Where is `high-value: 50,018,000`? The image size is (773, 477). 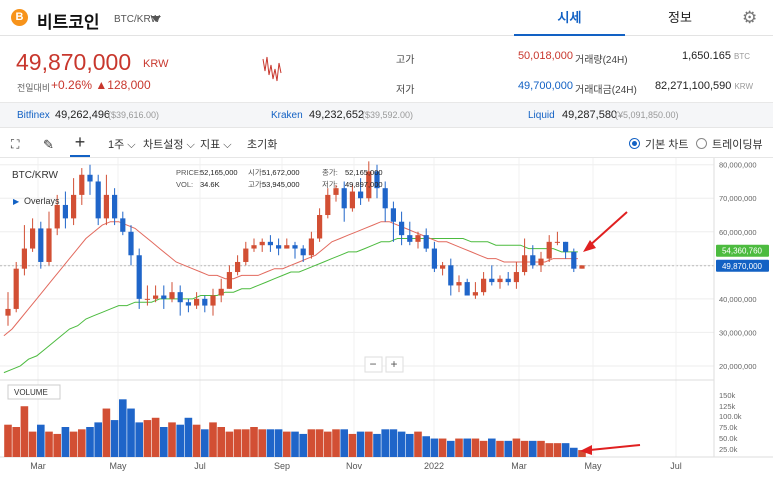
high-value: 50,018,000 is located at coordinates (545, 56).